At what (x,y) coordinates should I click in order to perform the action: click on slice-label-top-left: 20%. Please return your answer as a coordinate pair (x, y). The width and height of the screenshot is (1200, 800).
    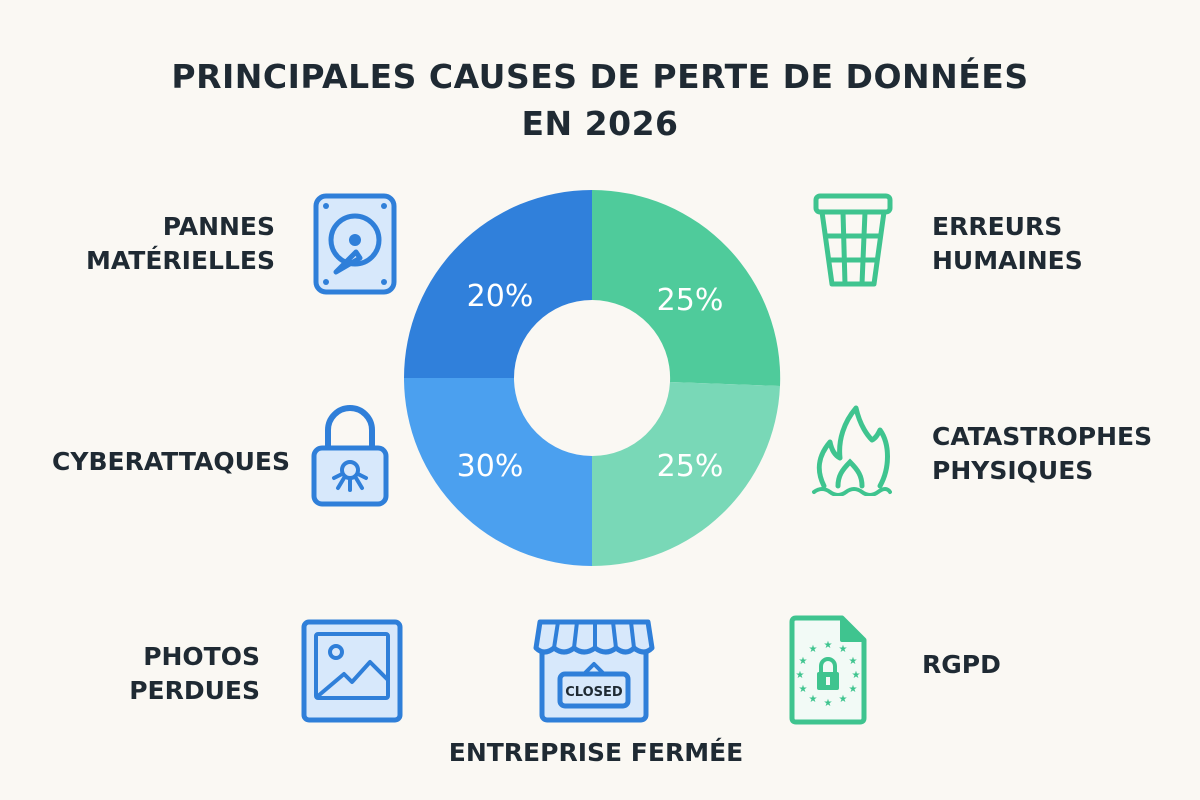
    Looking at the image, I should click on (500, 296).